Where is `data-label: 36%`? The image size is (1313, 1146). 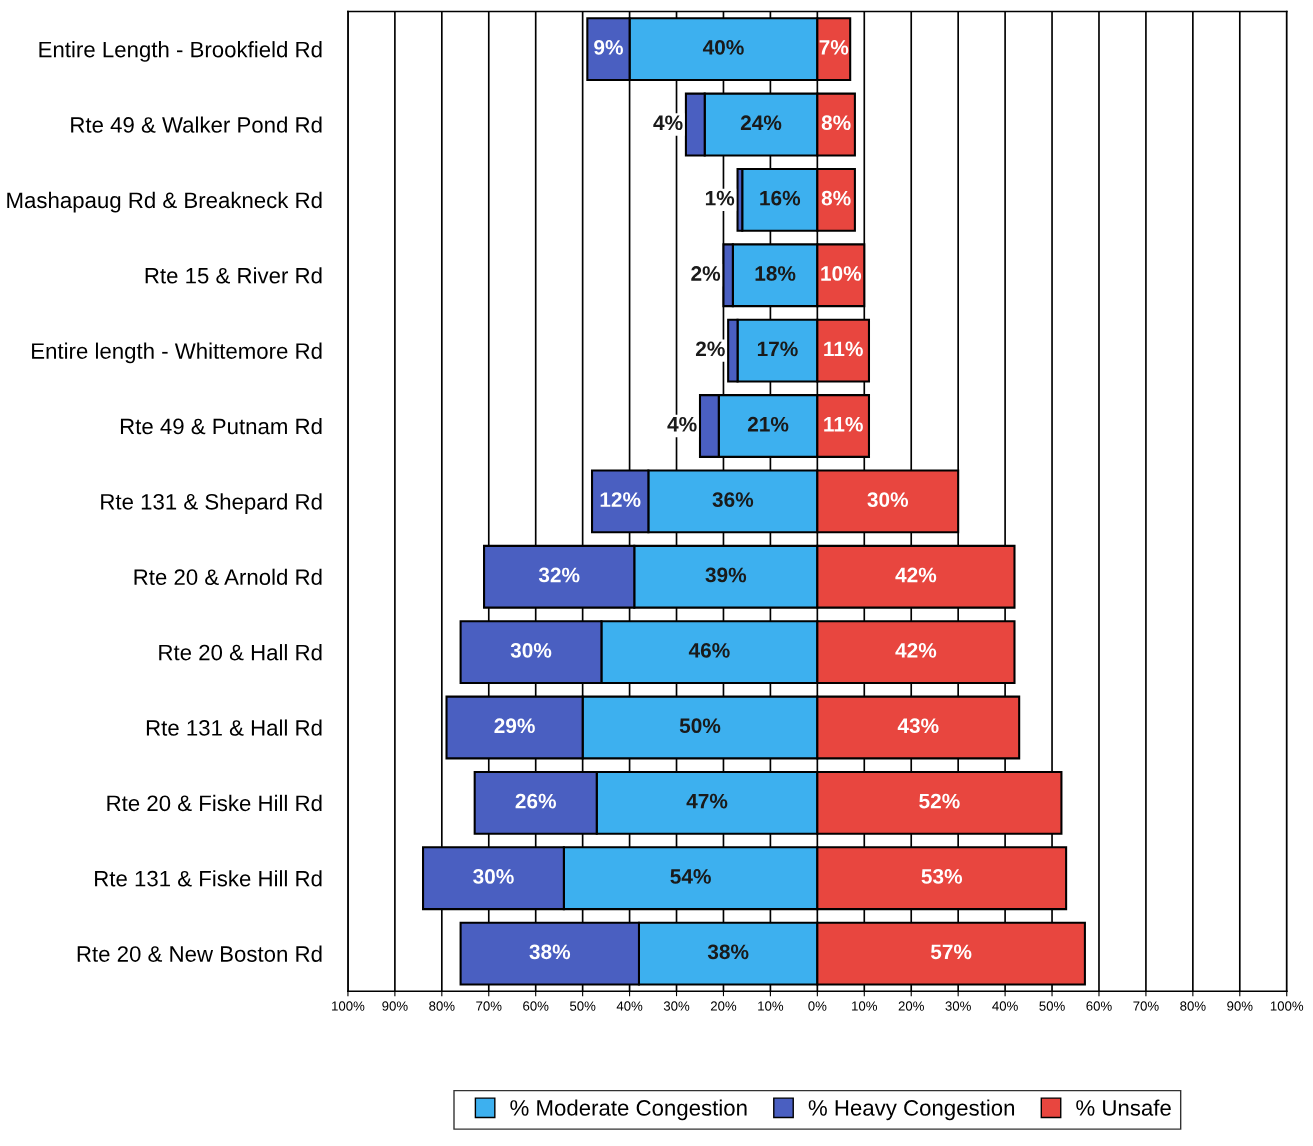 data-label: 36% is located at coordinates (733, 499).